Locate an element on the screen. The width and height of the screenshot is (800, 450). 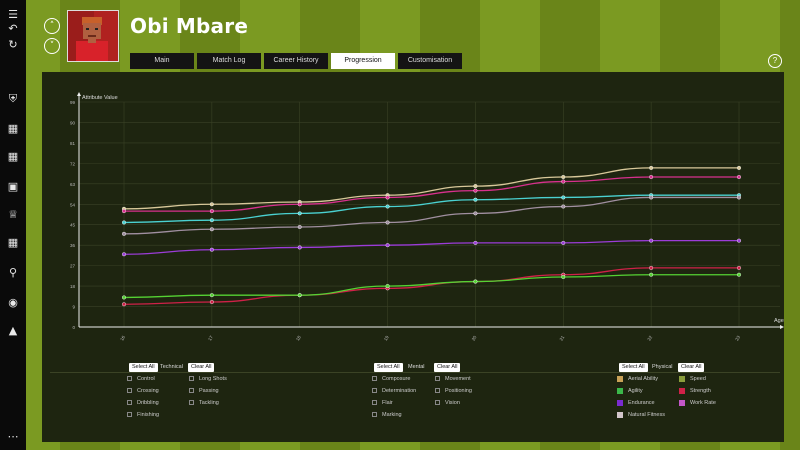
filter-label: Work Rate is located at coordinates (703, 403).